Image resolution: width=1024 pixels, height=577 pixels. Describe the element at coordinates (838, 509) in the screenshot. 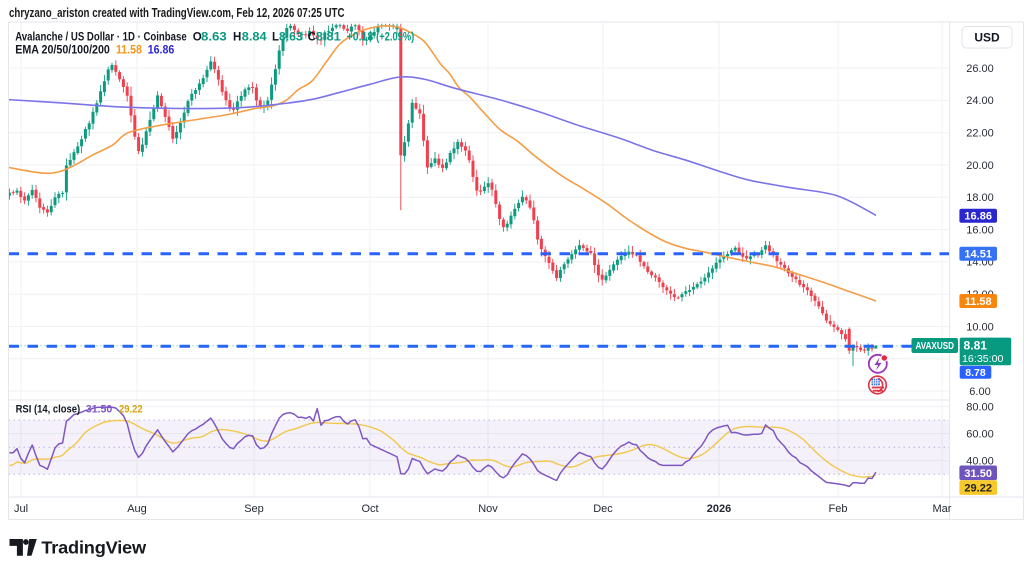

I see `svg-text: Feb` at that location.